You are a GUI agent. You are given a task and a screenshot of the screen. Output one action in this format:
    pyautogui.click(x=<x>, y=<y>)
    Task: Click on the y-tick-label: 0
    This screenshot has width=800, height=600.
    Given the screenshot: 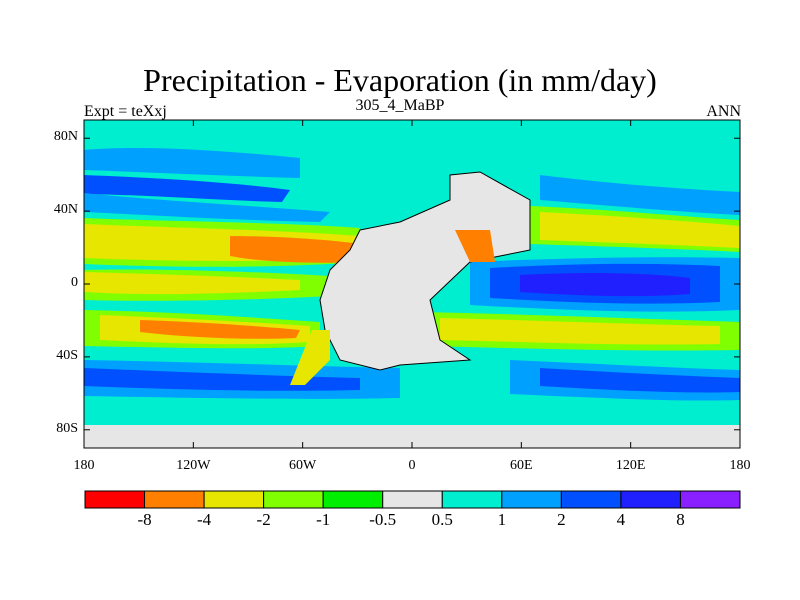 What is the action you would take?
    pyautogui.click(x=74, y=282)
    